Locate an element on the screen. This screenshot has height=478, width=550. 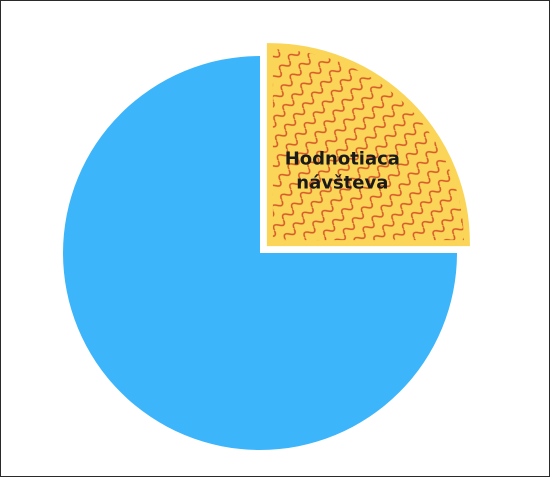
pie-labels: Hodnotiaca návšteva is located at coordinates (342, 171).